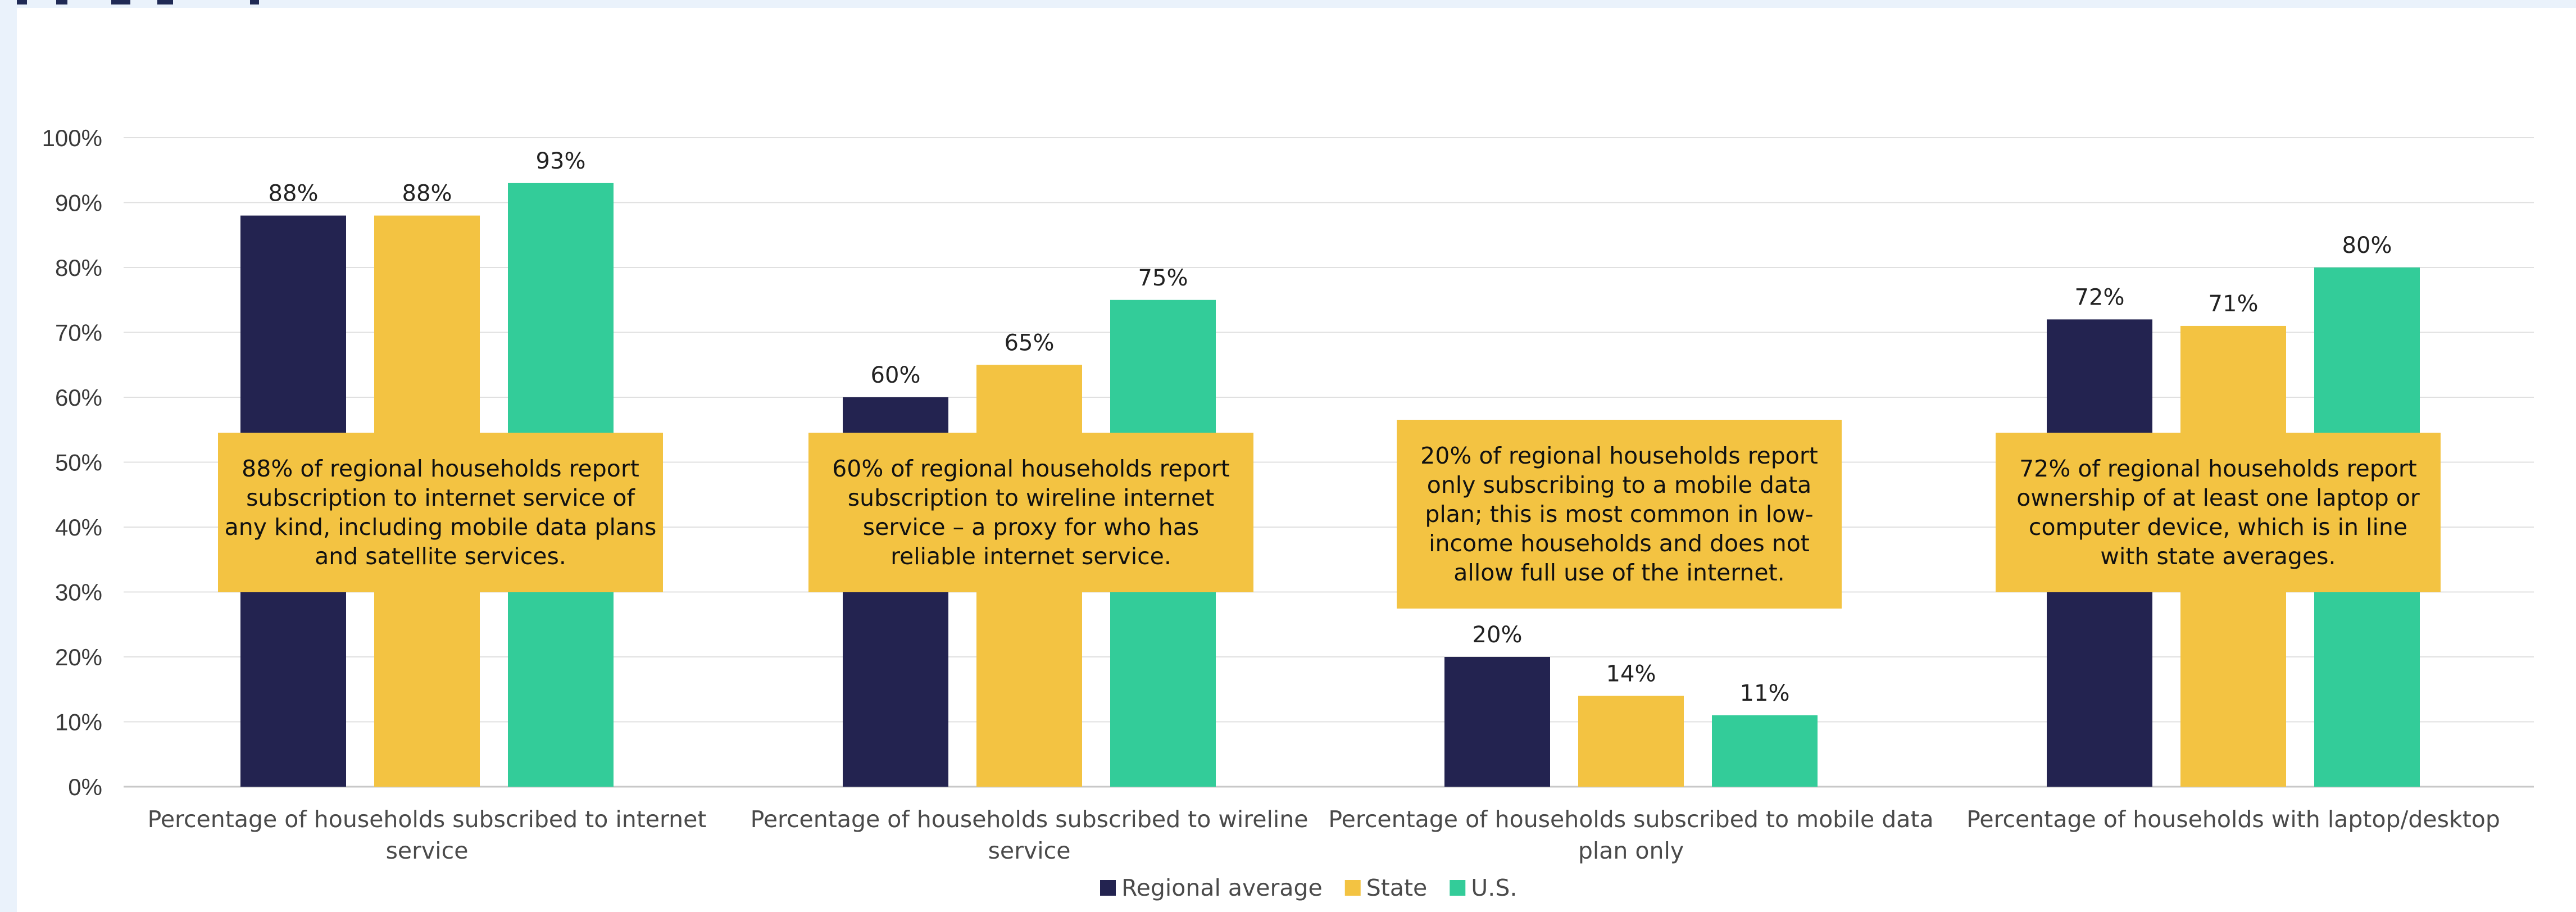 Image resolution: width=2576 pixels, height=912 pixels. Describe the element at coordinates (78, 397) in the screenshot. I see `y-tick-label: 60%` at that location.